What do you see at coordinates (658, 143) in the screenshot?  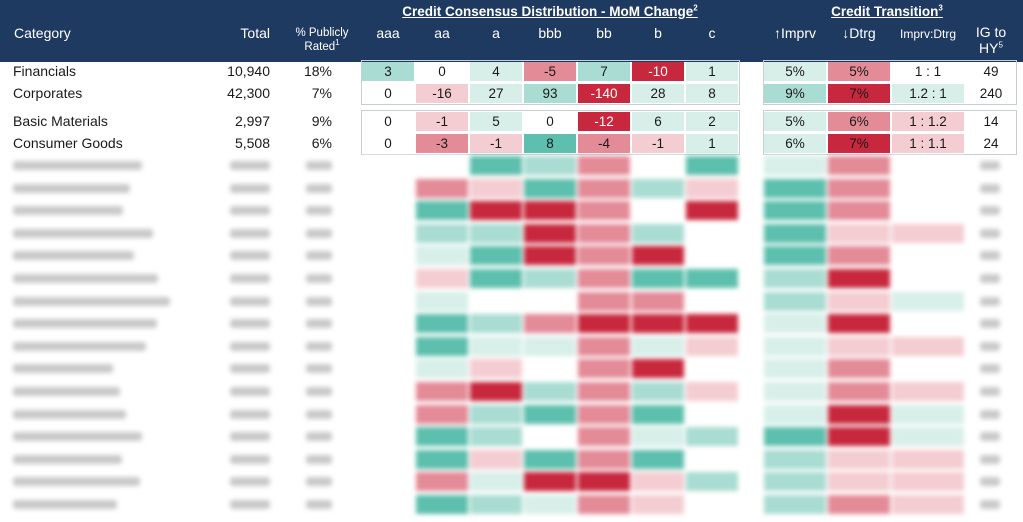 I see `cell-b: -1` at bounding box center [658, 143].